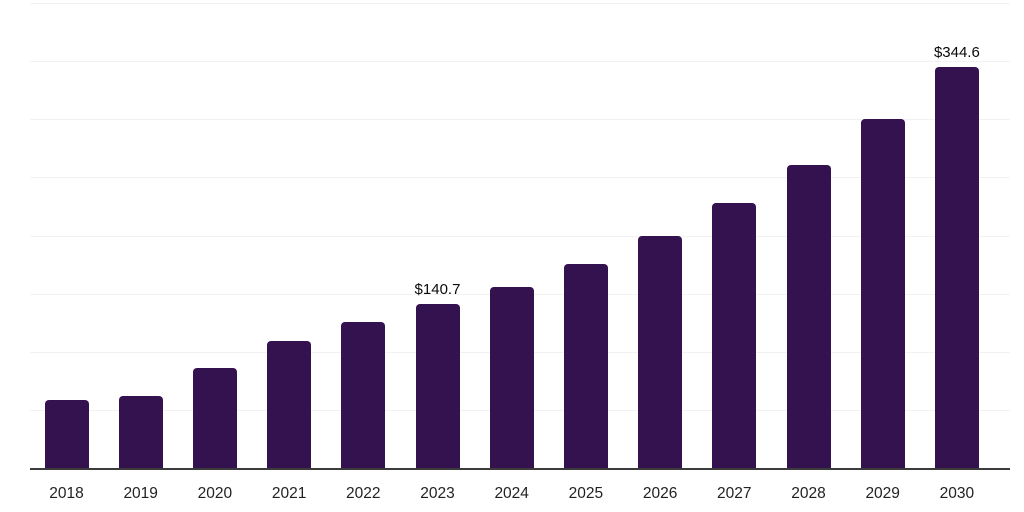  What do you see at coordinates (956, 267) in the screenshot?
I see `bar-2030` at bounding box center [956, 267].